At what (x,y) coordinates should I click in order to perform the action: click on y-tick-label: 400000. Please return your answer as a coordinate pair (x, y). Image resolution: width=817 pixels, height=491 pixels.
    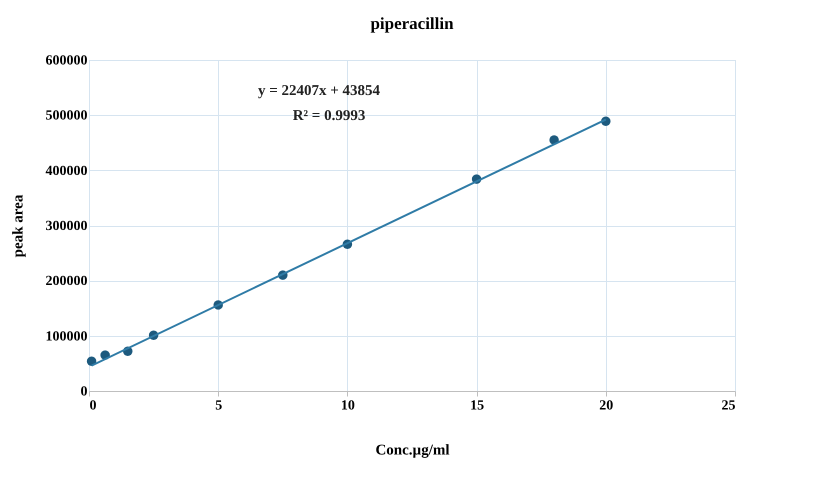
    Looking at the image, I should click on (67, 171).